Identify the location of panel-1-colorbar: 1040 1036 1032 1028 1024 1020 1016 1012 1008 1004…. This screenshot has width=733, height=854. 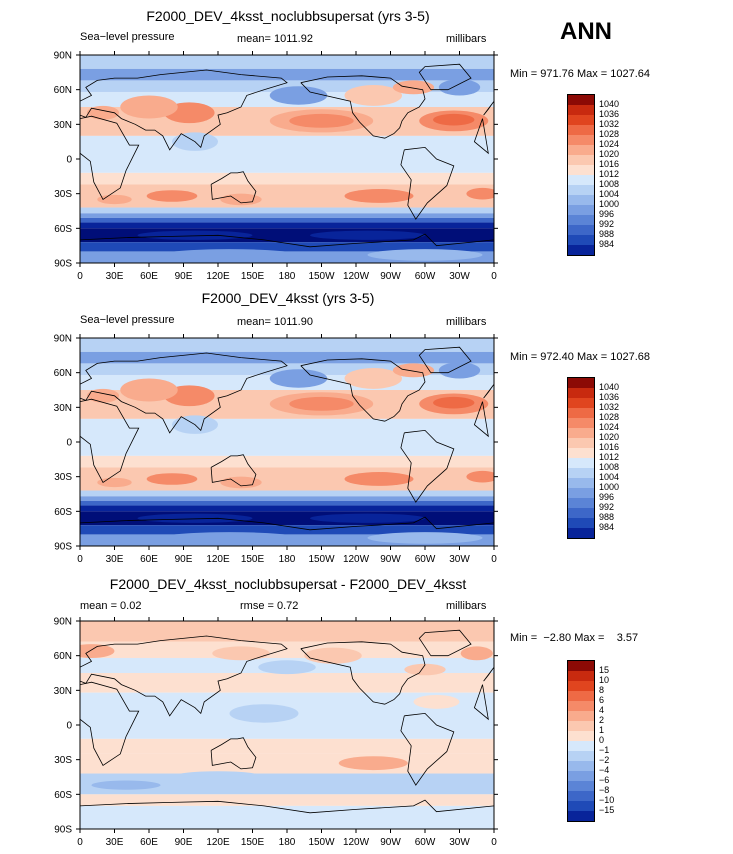
(593, 175).